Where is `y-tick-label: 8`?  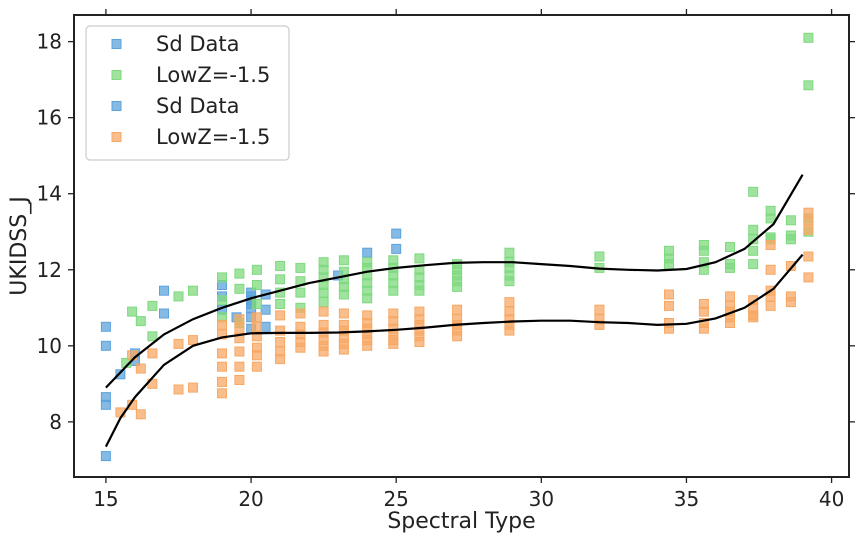 y-tick-label: 8 is located at coordinates (55, 422).